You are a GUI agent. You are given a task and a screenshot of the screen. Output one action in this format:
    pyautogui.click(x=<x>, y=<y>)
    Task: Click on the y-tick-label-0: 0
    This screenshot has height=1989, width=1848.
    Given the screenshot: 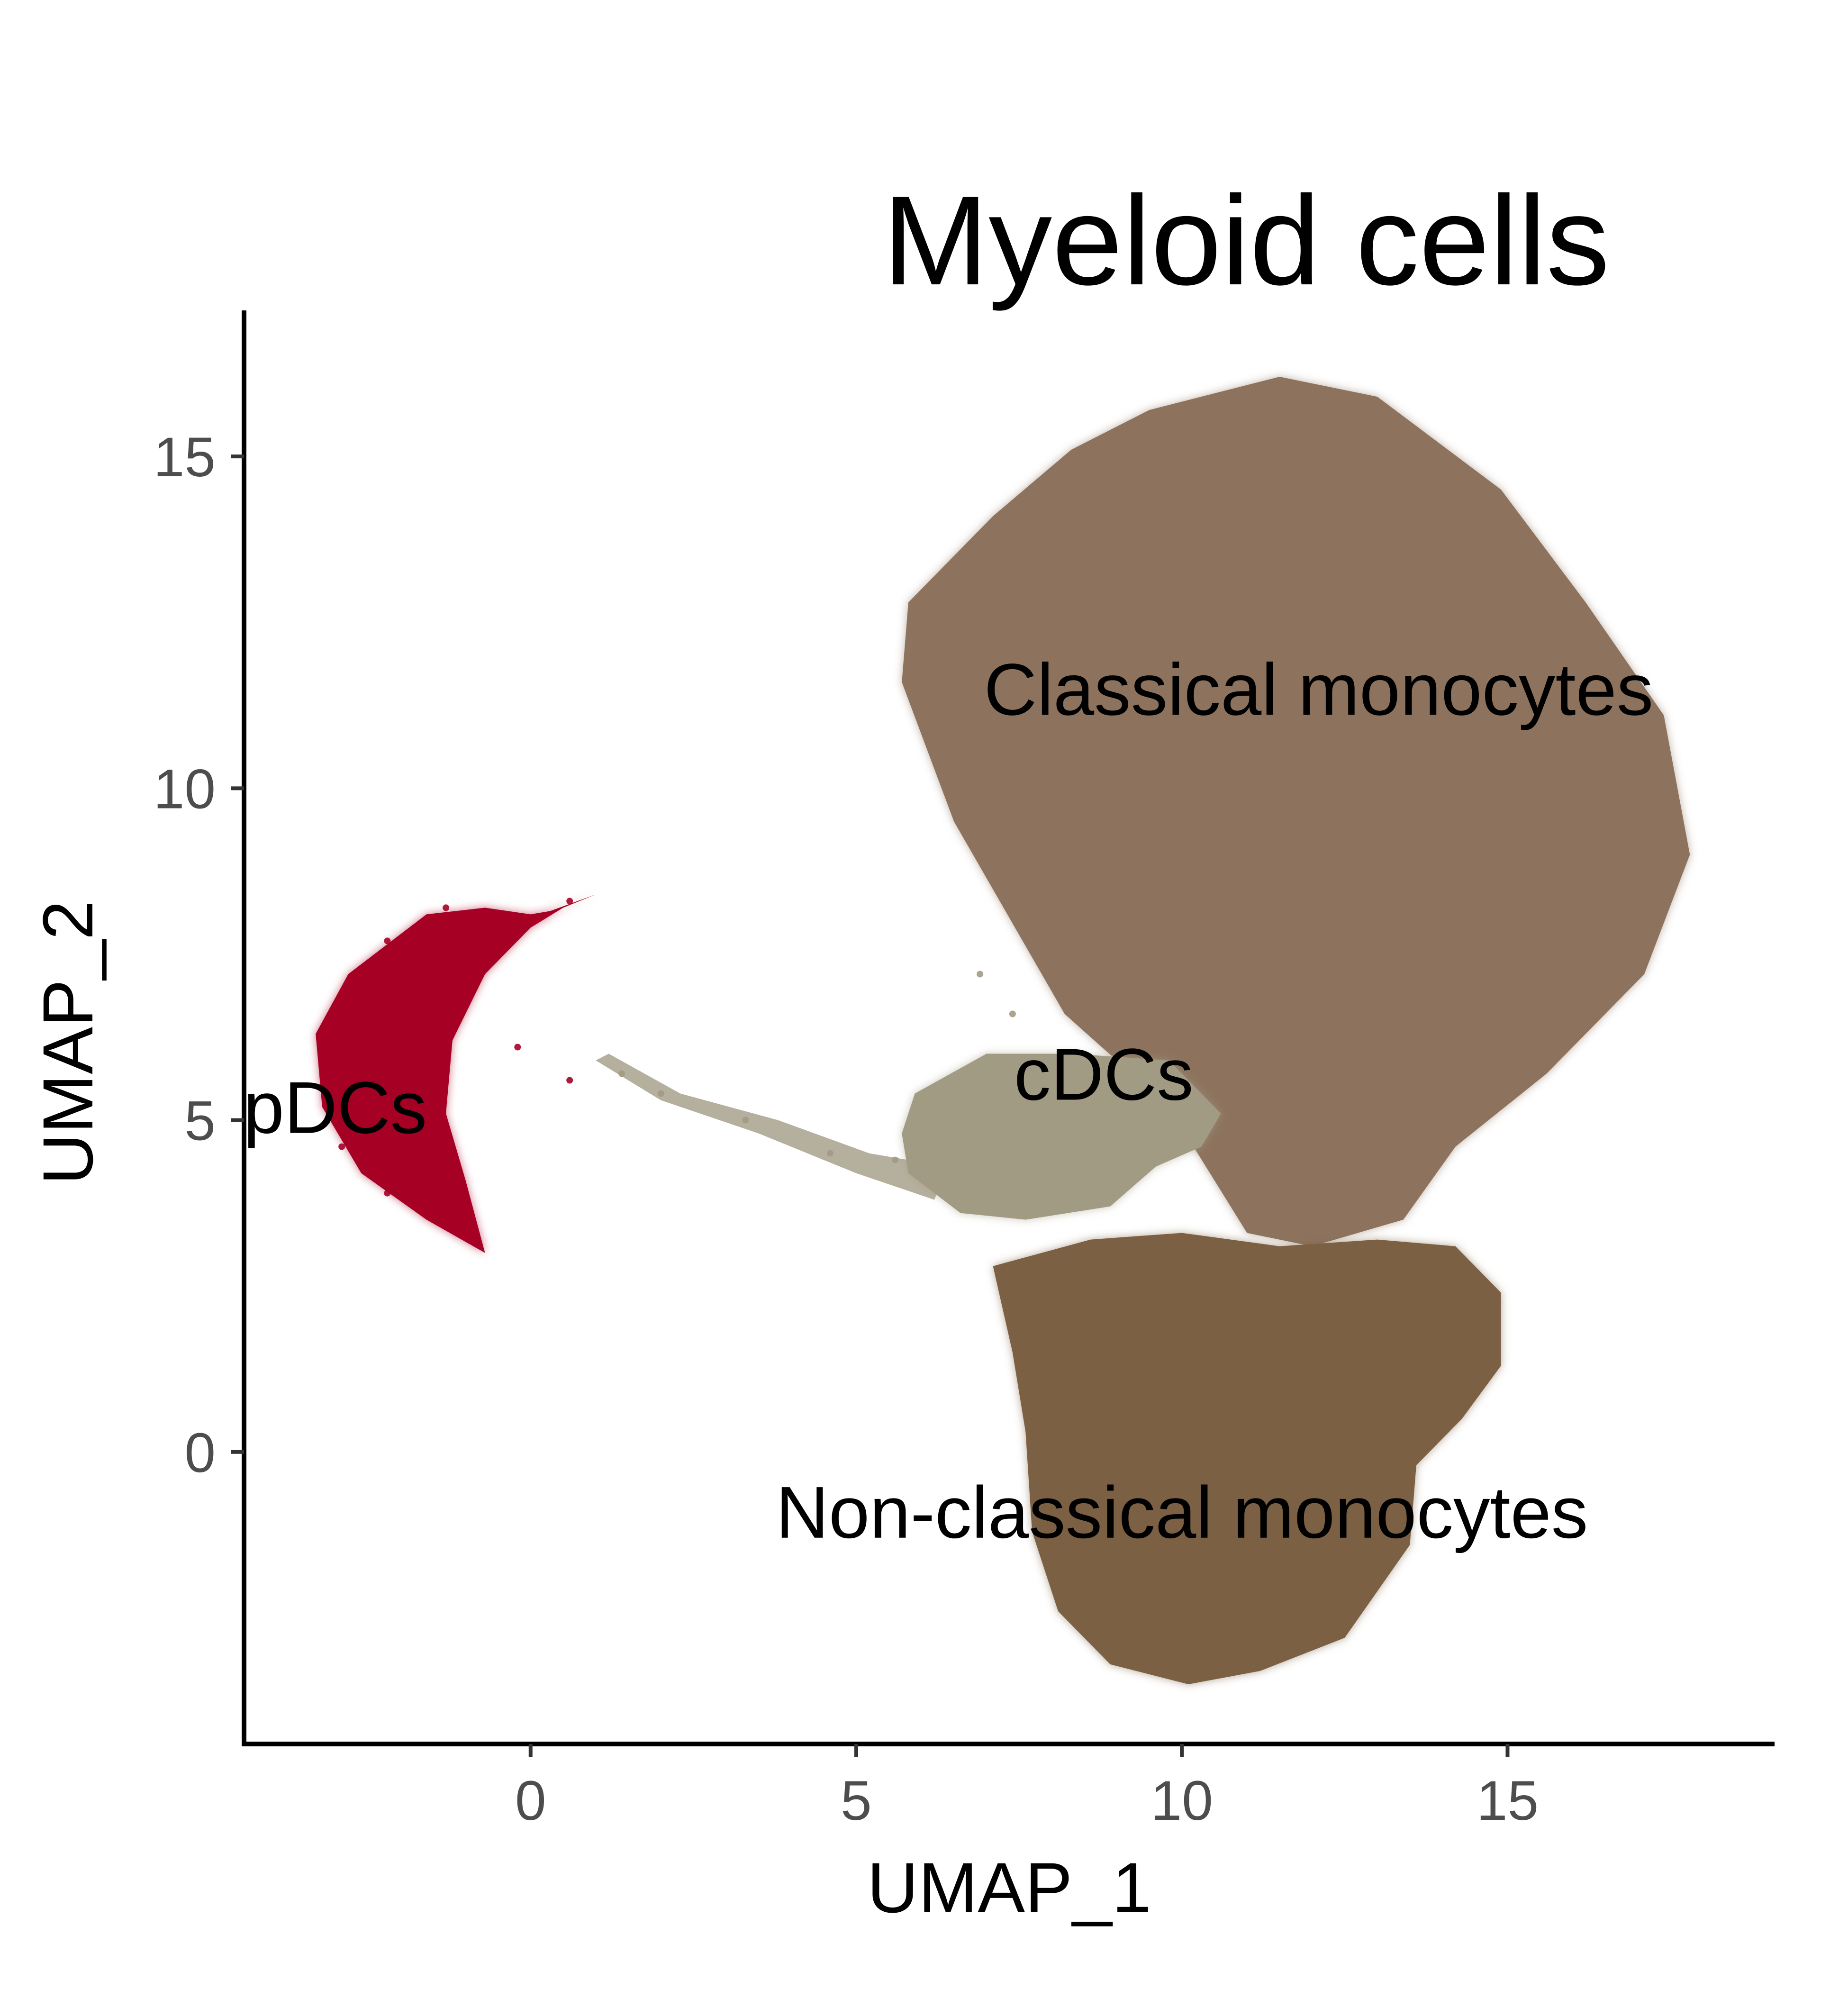 What is the action you would take?
    pyautogui.click(x=200, y=1453)
    